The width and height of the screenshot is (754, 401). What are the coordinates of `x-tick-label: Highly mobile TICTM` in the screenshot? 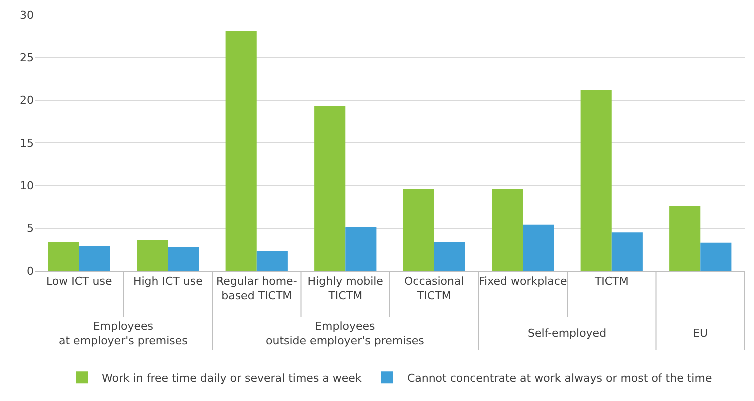 It's located at (346, 288).